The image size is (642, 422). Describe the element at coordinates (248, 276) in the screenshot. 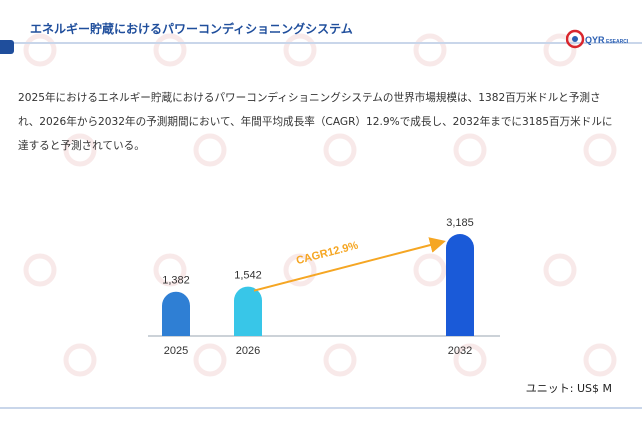

I see `value-label-2026: 1,542` at that location.